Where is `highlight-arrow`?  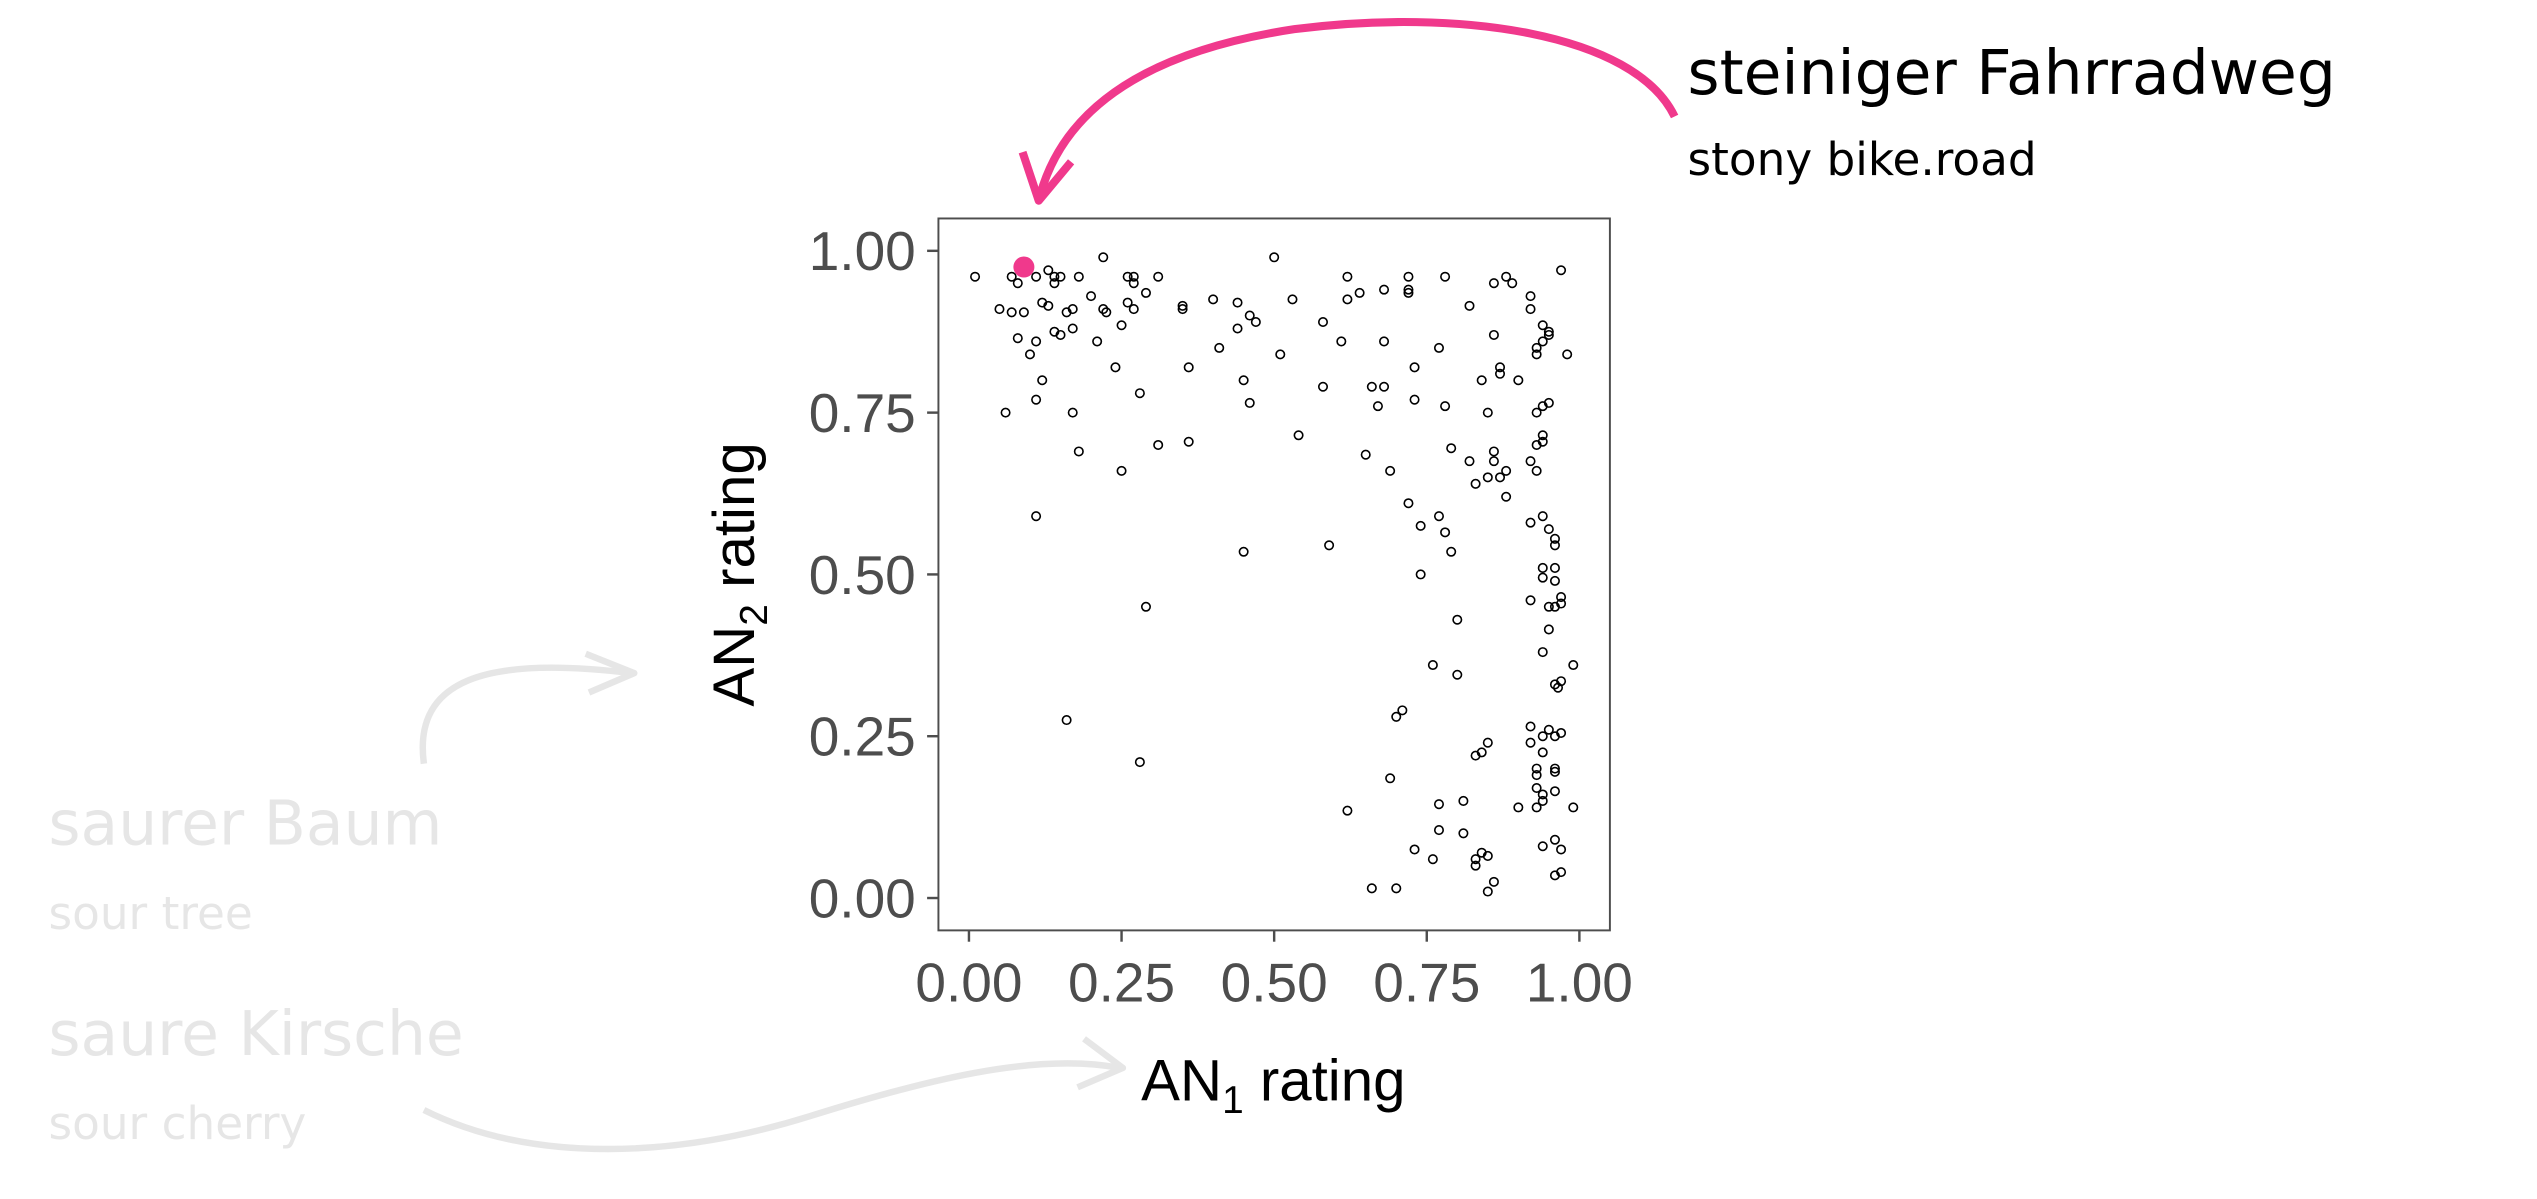 highlight-arrow is located at coordinates (1357, 106).